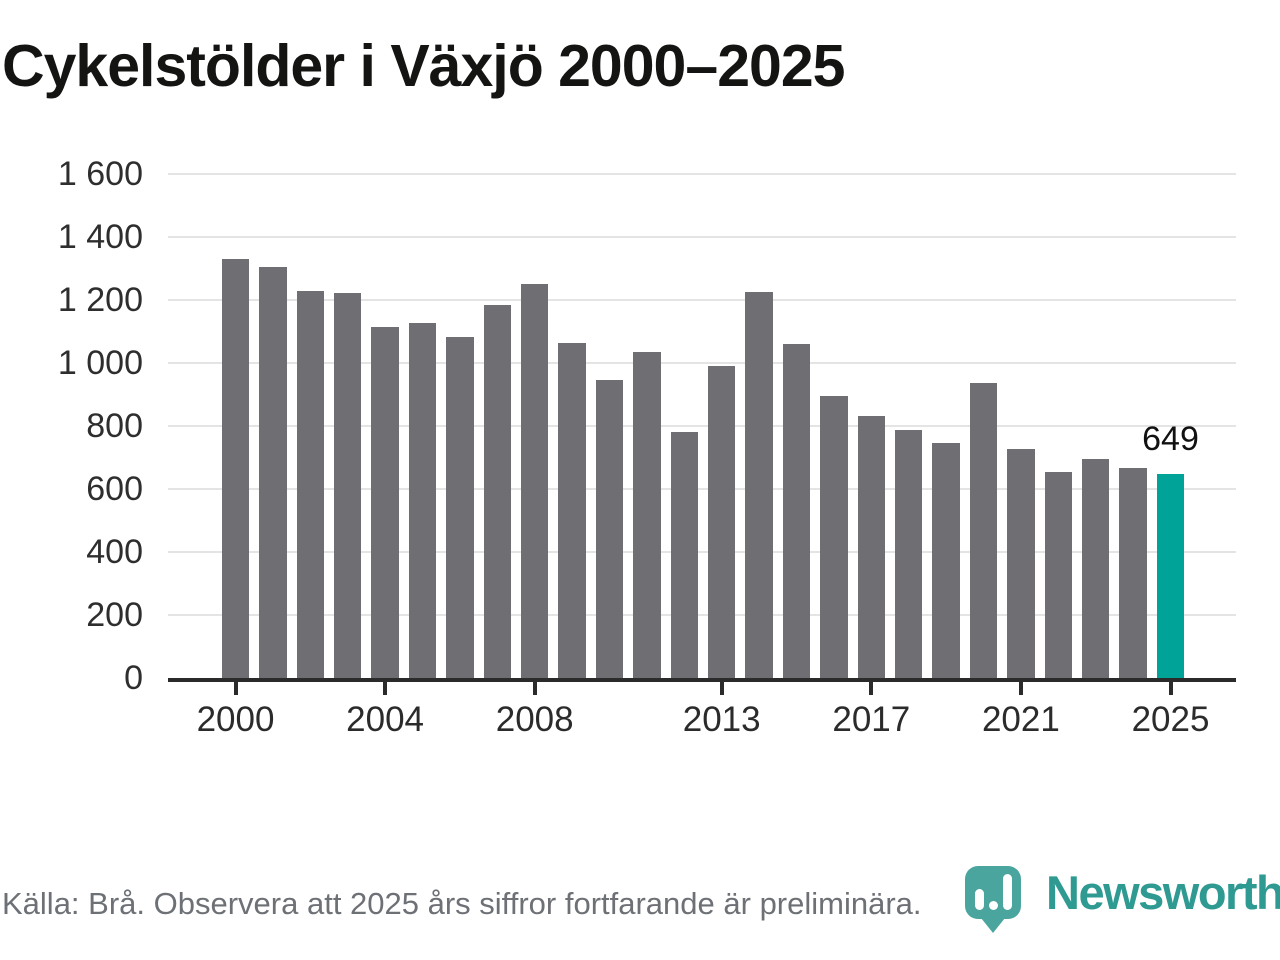  What do you see at coordinates (993, 892) in the screenshot?
I see `map-pin-bar-chart-icon` at bounding box center [993, 892].